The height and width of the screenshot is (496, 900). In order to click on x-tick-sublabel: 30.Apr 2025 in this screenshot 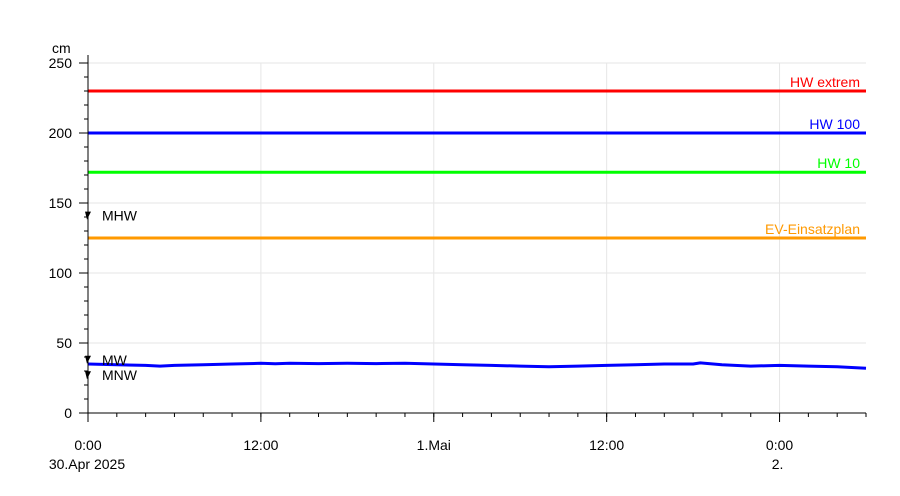, I will do `click(87, 464)`.